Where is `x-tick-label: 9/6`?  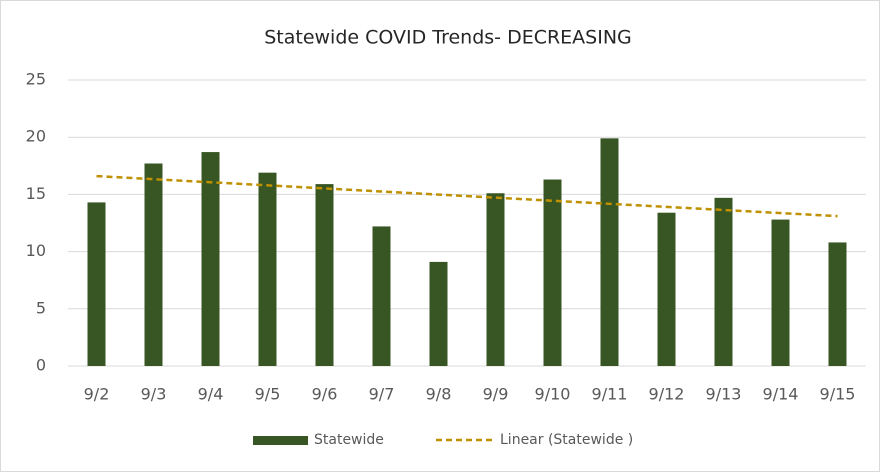 x-tick-label: 9/6 is located at coordinates (325, 394).